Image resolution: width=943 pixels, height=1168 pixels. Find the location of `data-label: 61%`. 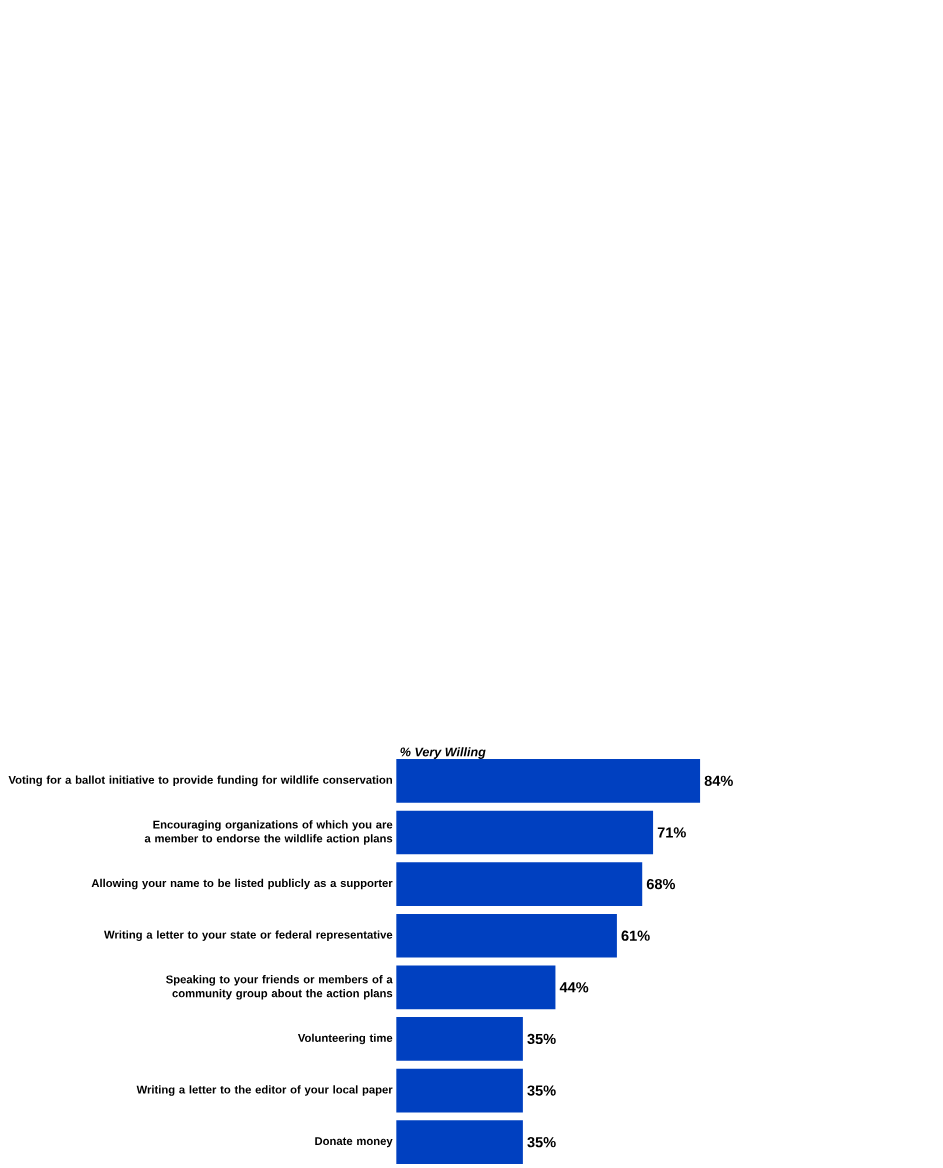

data-label: 61% is located at coordinates (635, 935).